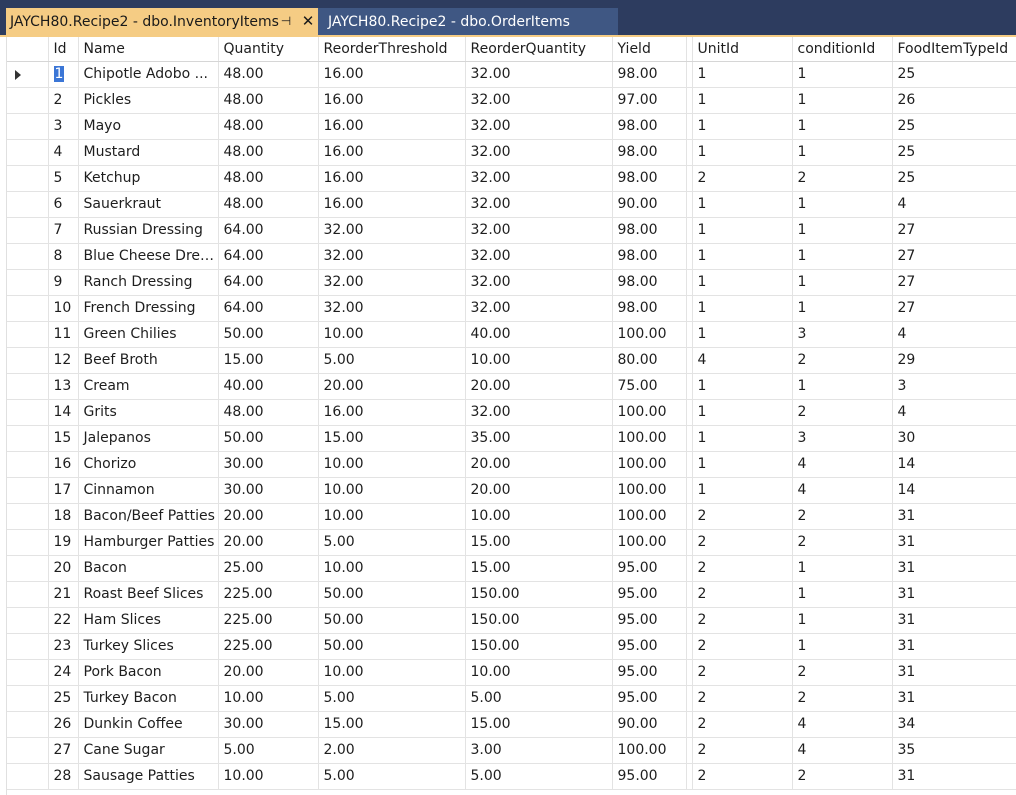 This screenshot has width=1016, height=795. Describe the element at coordinates (954, 230) in the screenshot. I see `cell-food-item-type-id: 27` at that location.